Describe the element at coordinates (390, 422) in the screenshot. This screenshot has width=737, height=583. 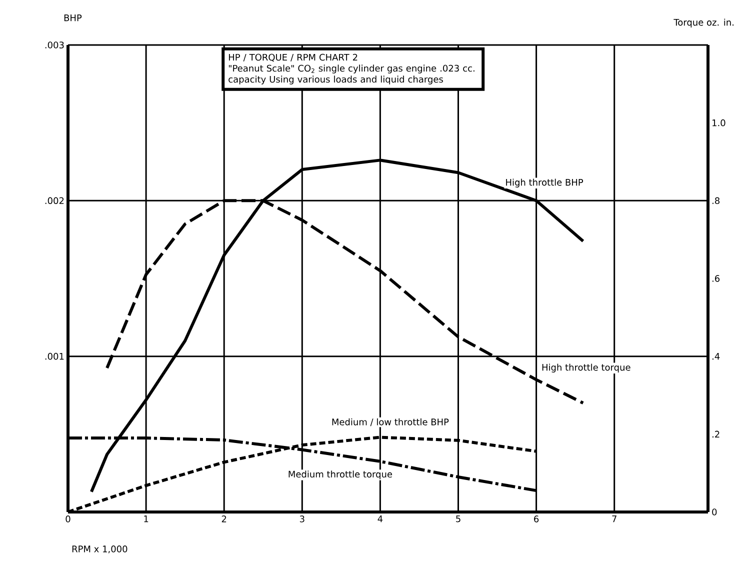
I see `series-label: Medium / low throttle BHP` at that location.